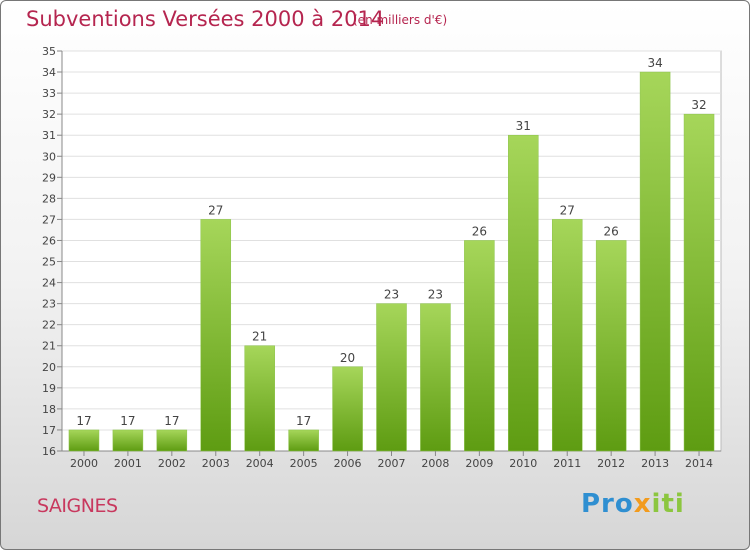 The height and width of the screenshot is (550, 750). Describe the element at coordinates (49, 114) in the screenshot. I see `y-tick-label: 32` at that location.